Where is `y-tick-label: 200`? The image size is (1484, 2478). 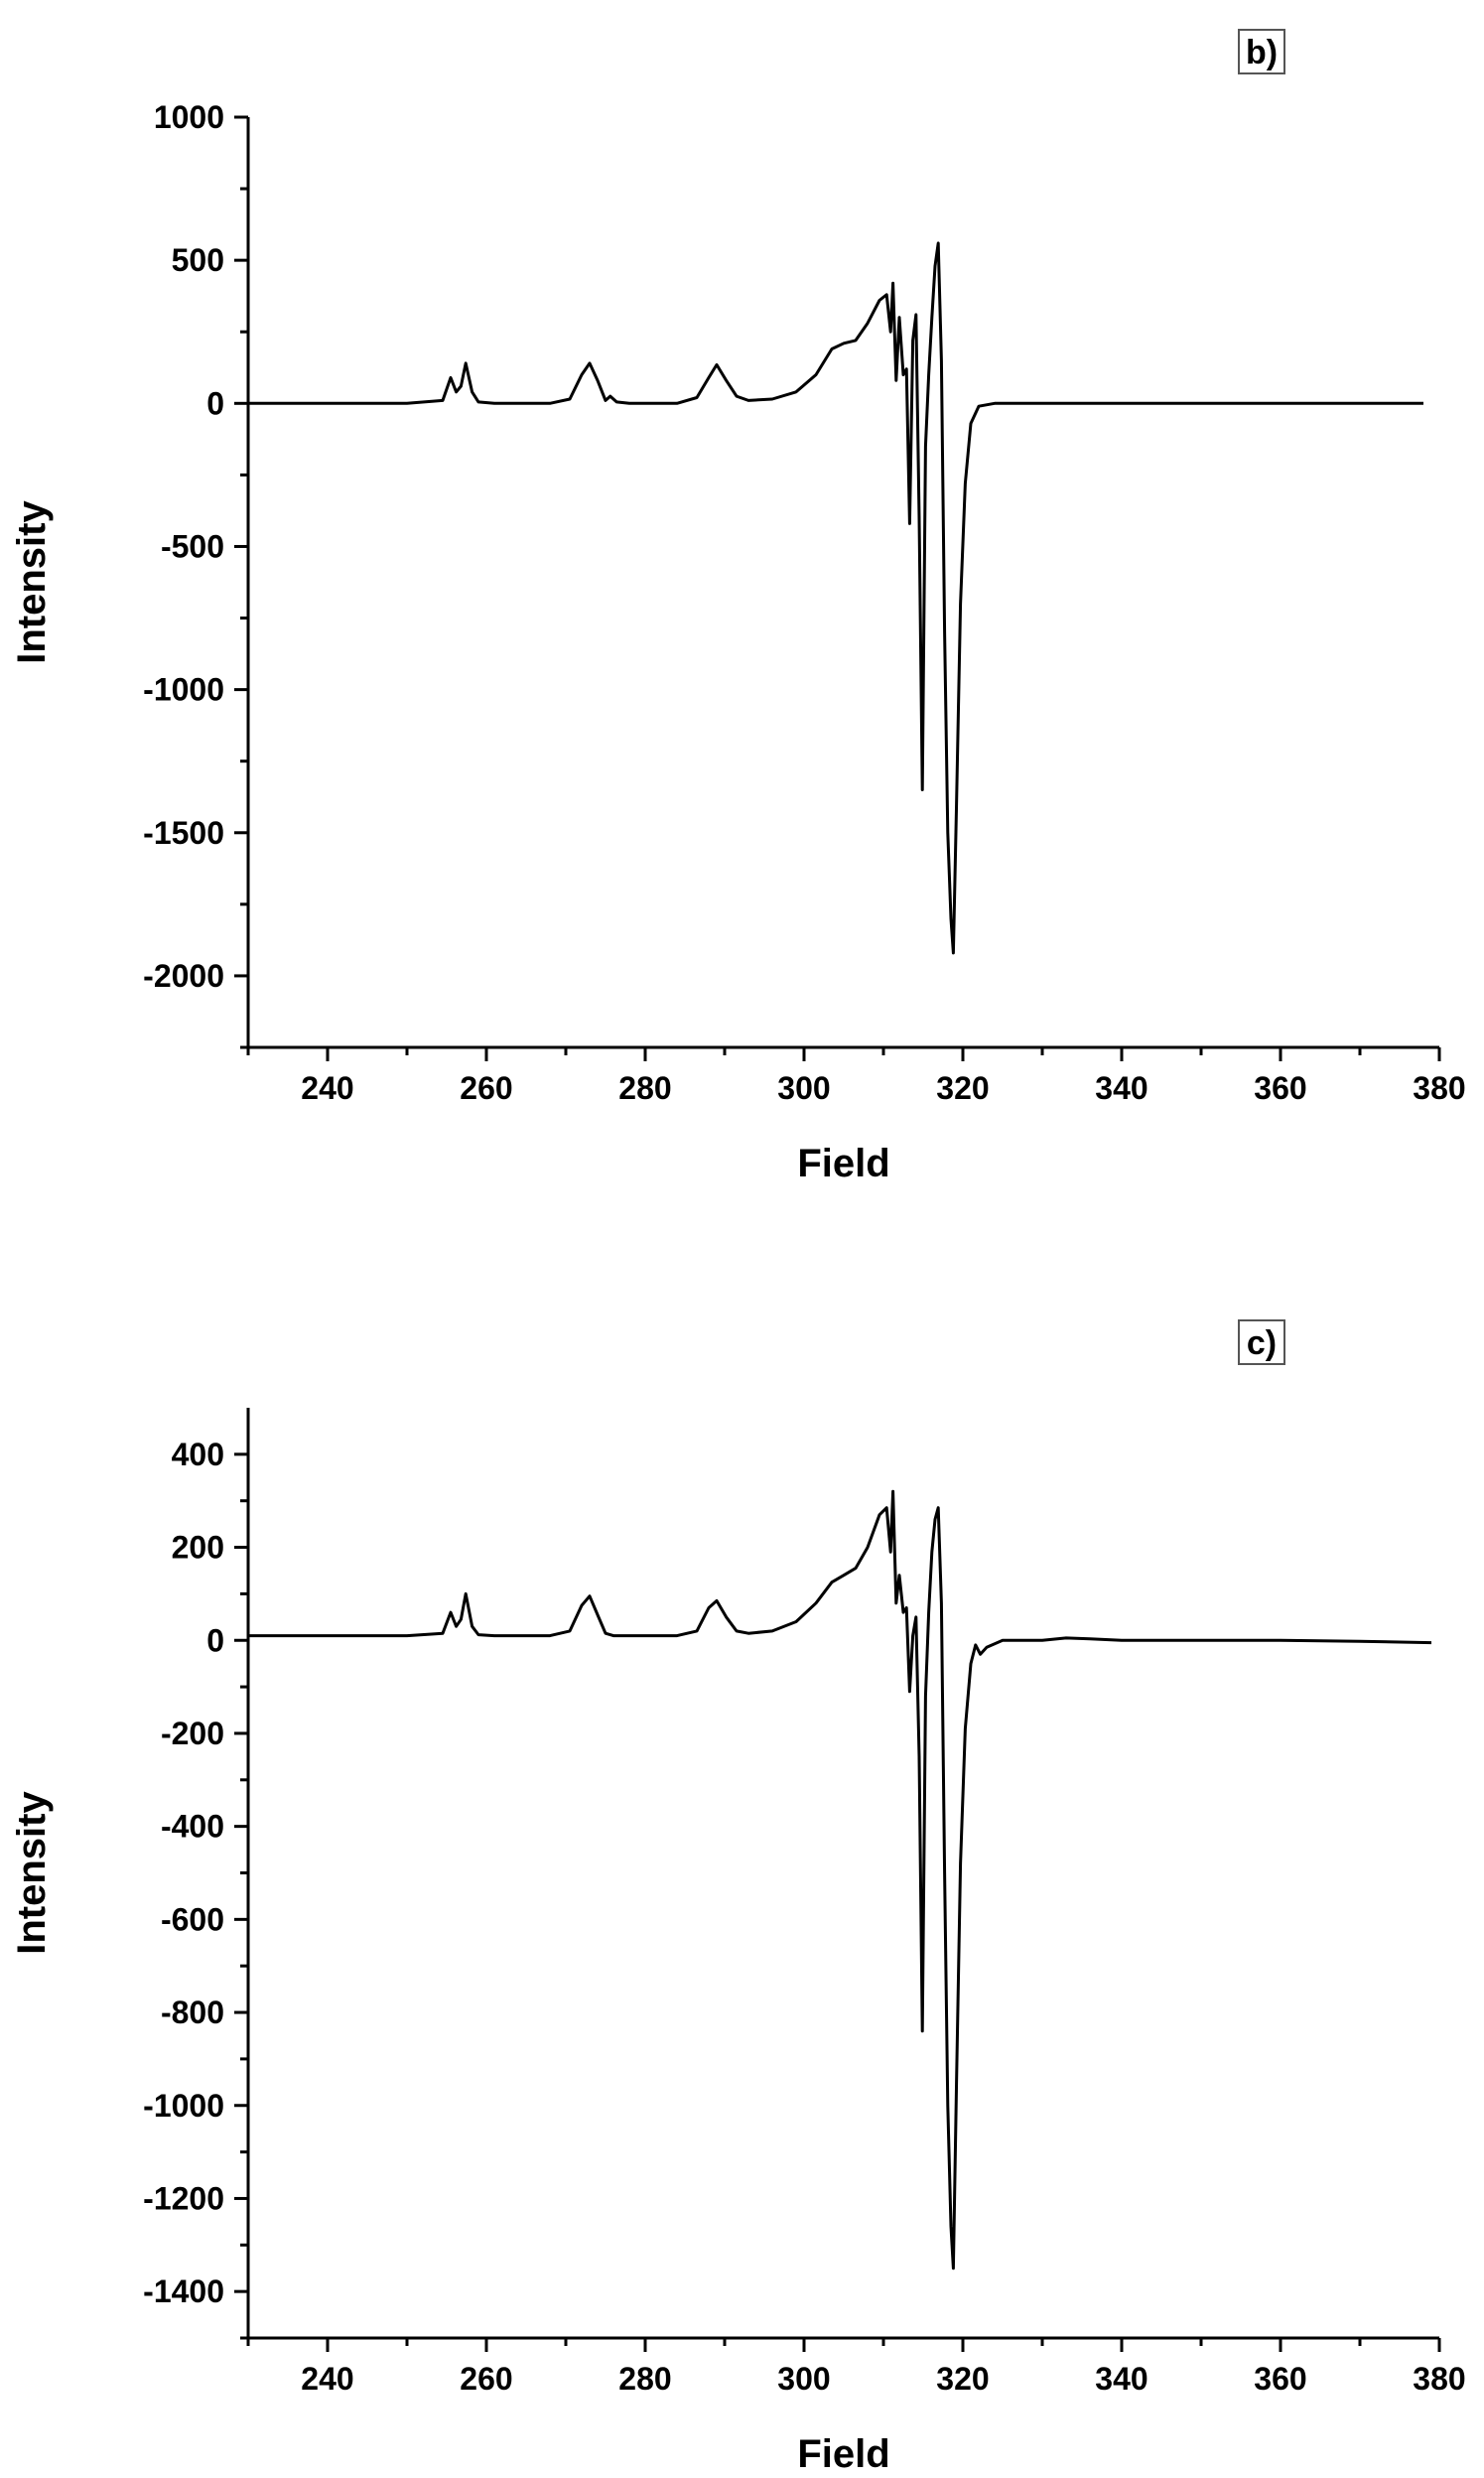
y-tick-label: 200 is located at coordinates (198, 1548).